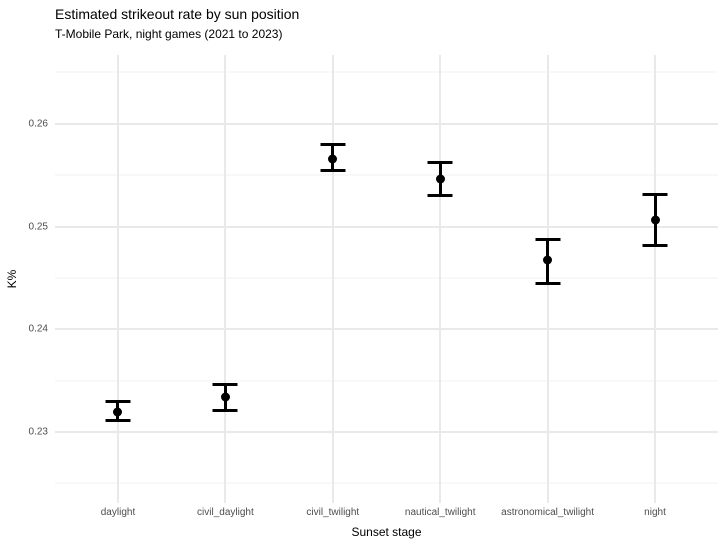  Describe the element at coordinates (24, 279) in the screenshot. I see `y-axis-tick-labels: 0.23 0.24 0.25 0.26` at that location.